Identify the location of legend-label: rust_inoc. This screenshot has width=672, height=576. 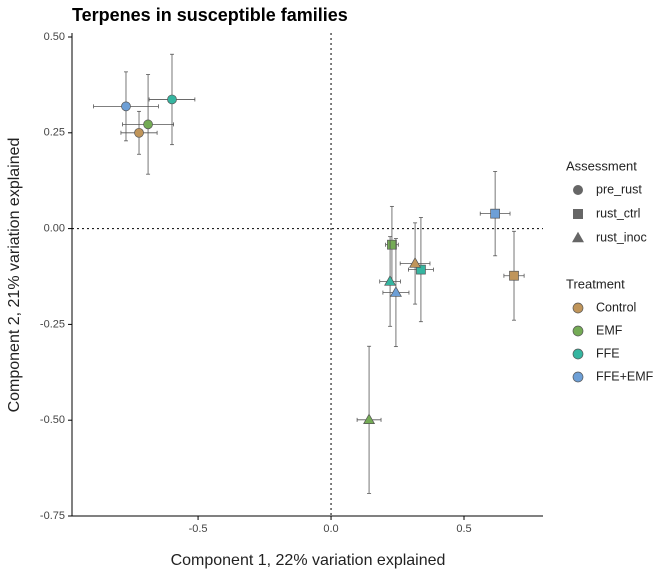
(621, 237).